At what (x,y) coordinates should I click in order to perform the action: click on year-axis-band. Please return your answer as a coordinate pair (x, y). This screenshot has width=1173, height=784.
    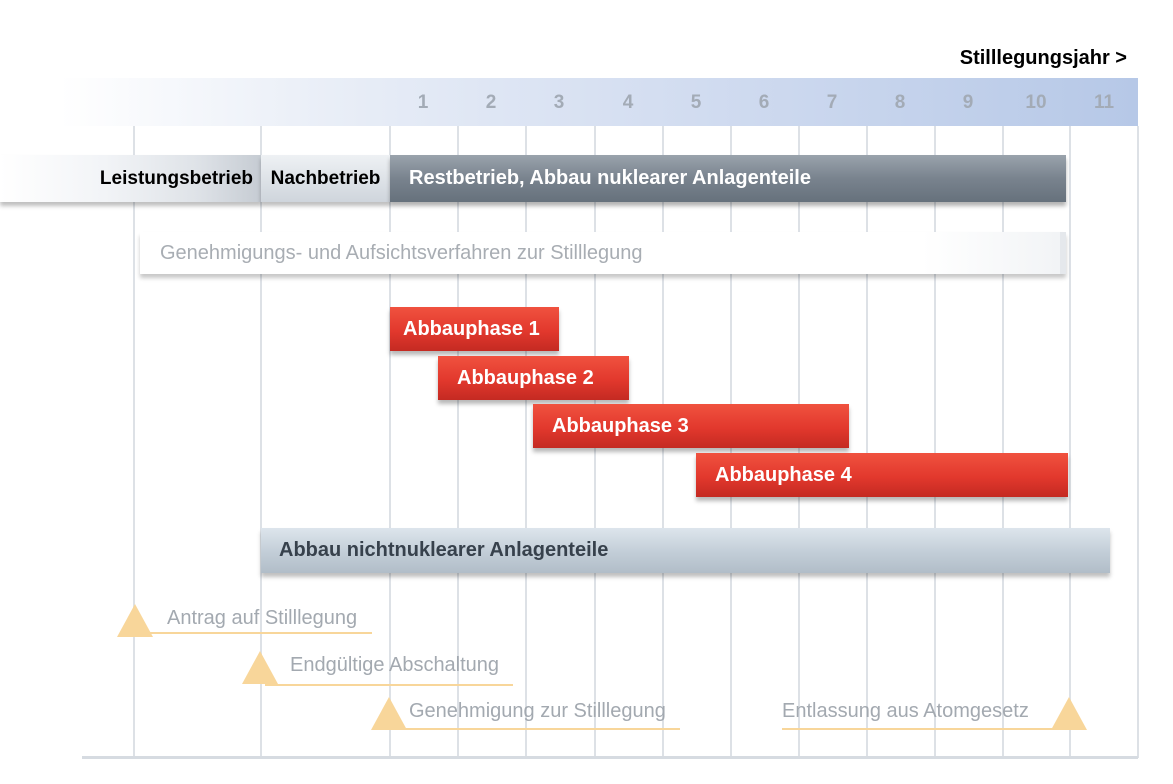
    Looking at the image, I should click on (599, 102).